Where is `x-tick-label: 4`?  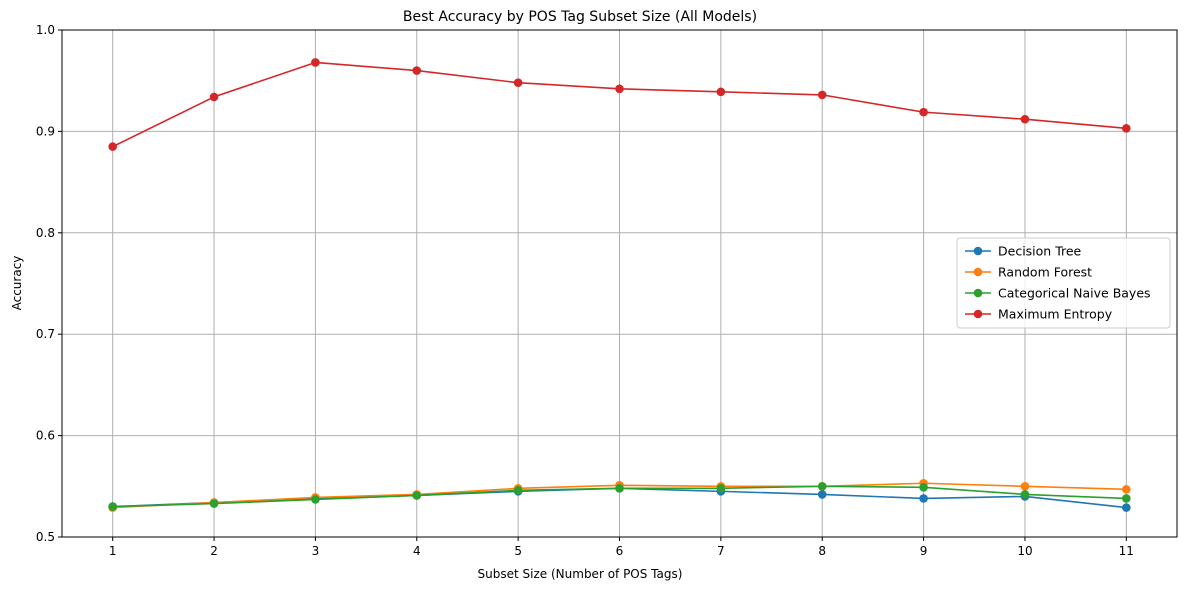 x-tick-label: 4 is located at coordinates (417, 551).